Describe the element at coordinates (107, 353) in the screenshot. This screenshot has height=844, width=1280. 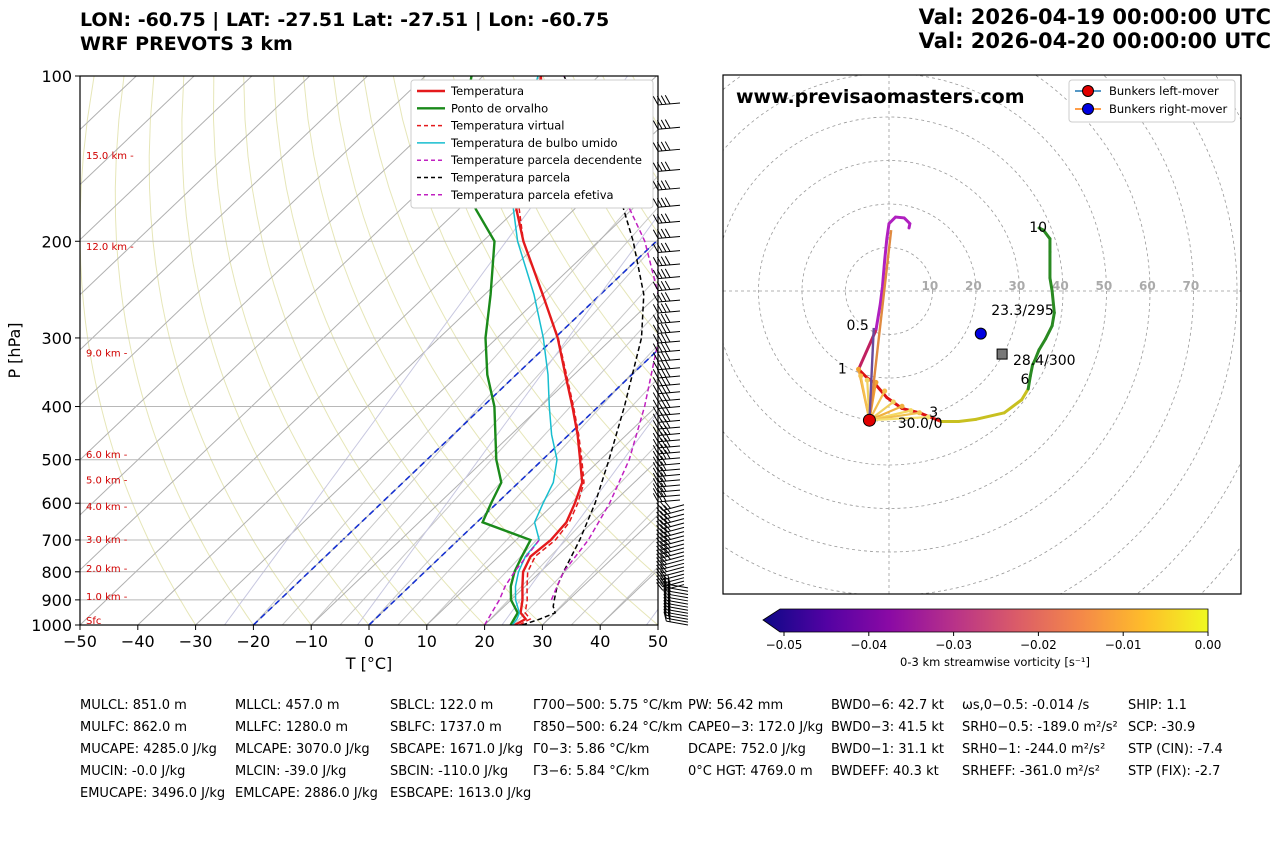
I see `height-label: 9.0 km -` at that location.